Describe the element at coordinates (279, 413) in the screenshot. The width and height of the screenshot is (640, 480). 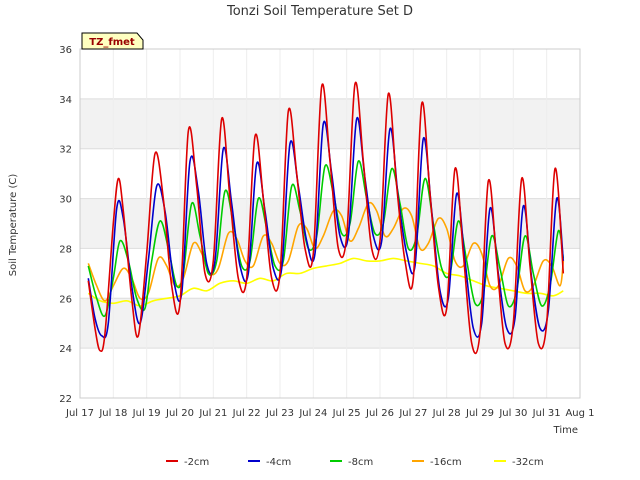
I see `x-tick-label: Jul 23` at that location.